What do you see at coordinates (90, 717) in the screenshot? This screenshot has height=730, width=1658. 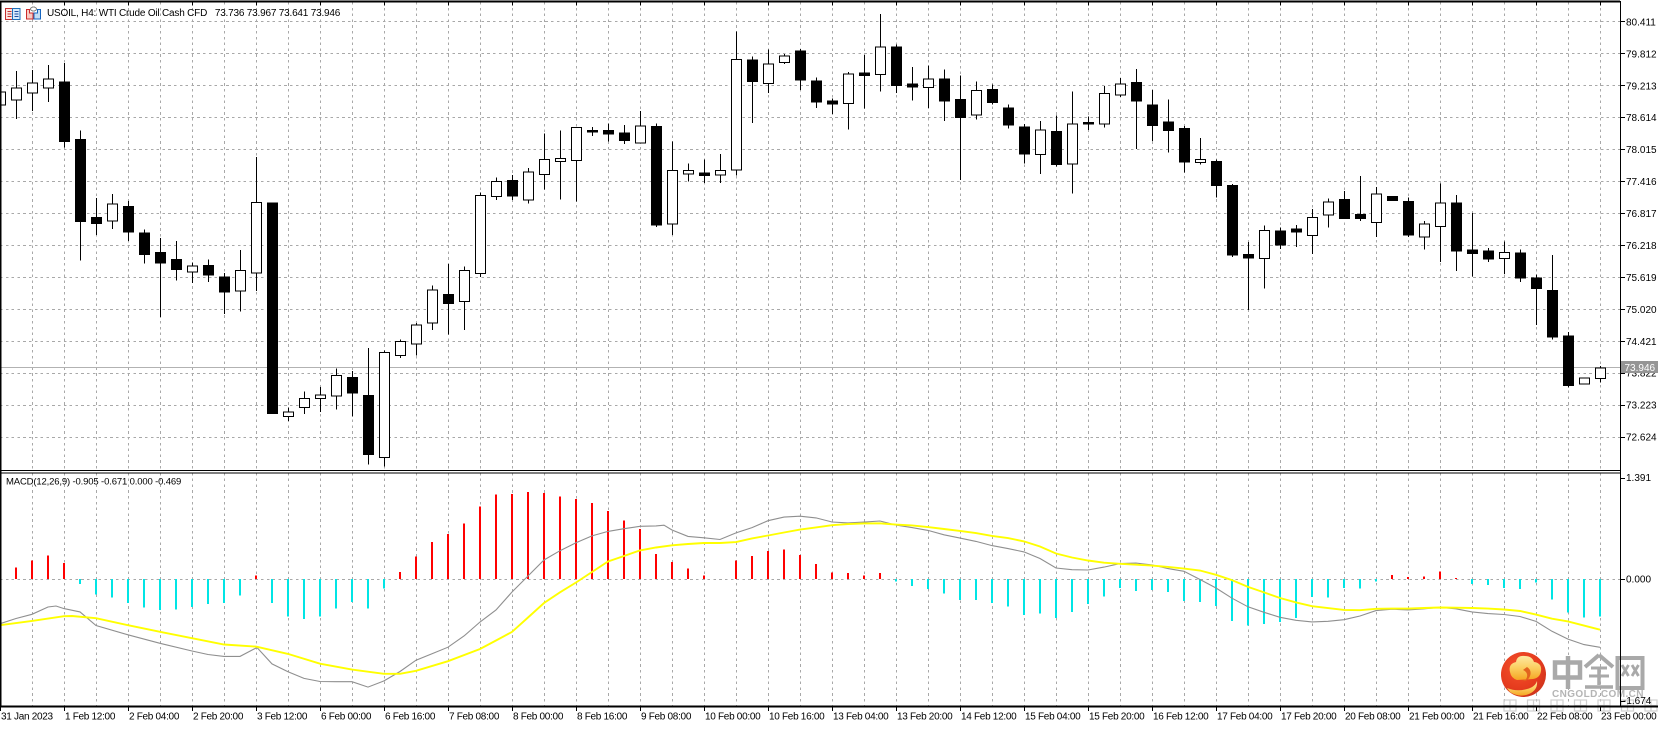 I see `svg-text: 1 Feb 12:00` at bounding box center [90, 717].